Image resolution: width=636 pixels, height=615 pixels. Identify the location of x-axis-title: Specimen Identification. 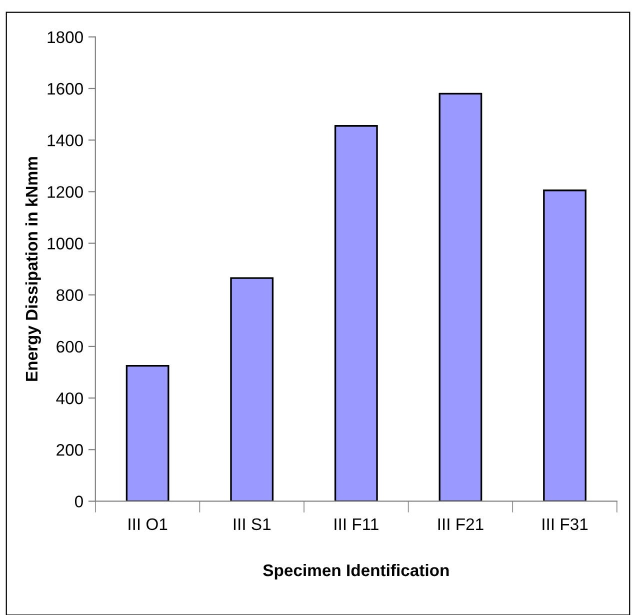
(356, 572).